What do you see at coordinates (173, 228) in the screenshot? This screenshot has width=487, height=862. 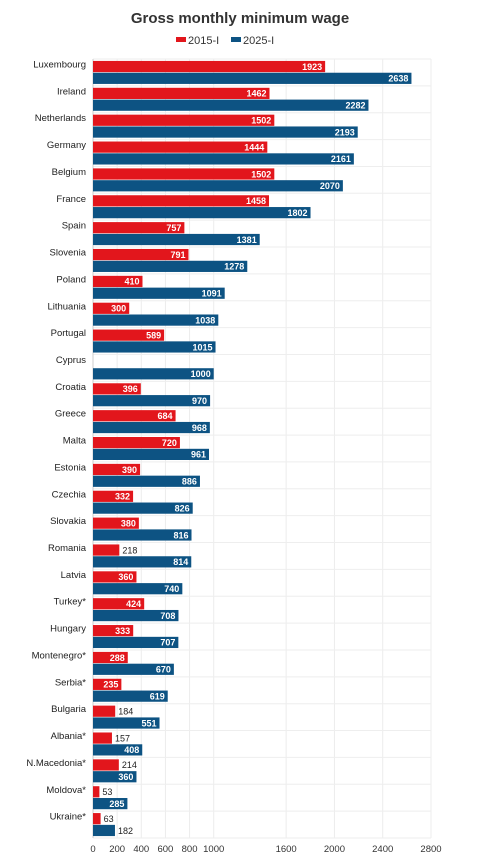 I see `data-label-2015-i-spain: 757` at bounding box center [173, 228].